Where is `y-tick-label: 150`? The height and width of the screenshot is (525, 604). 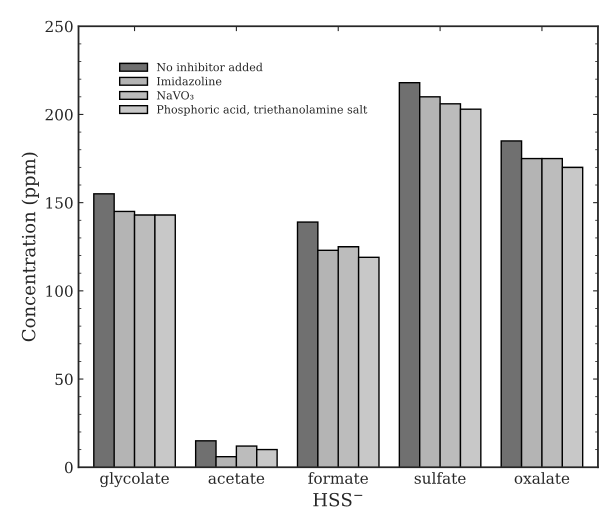
y-tick-label: 150 is located at coordinates (59, 203).